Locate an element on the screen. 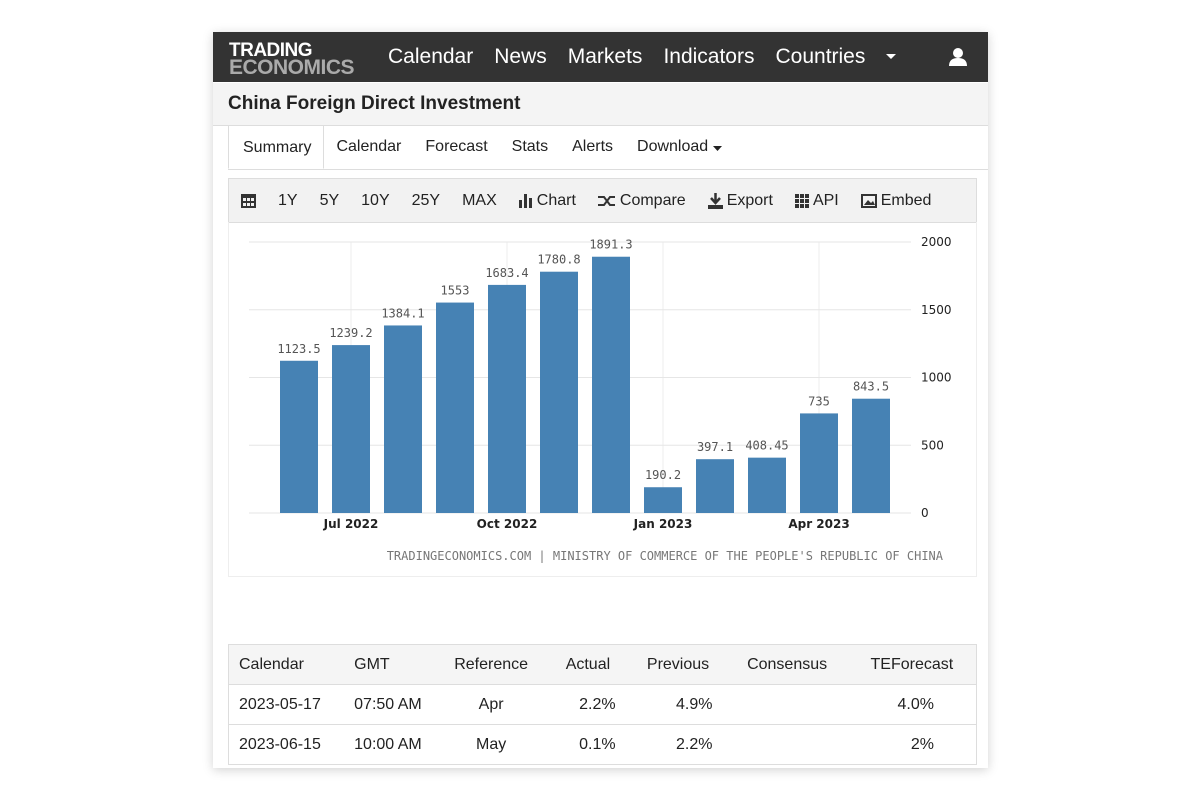 The image size is (1200, 800). header-cell: Calendar is located at coordinates (286, 664).